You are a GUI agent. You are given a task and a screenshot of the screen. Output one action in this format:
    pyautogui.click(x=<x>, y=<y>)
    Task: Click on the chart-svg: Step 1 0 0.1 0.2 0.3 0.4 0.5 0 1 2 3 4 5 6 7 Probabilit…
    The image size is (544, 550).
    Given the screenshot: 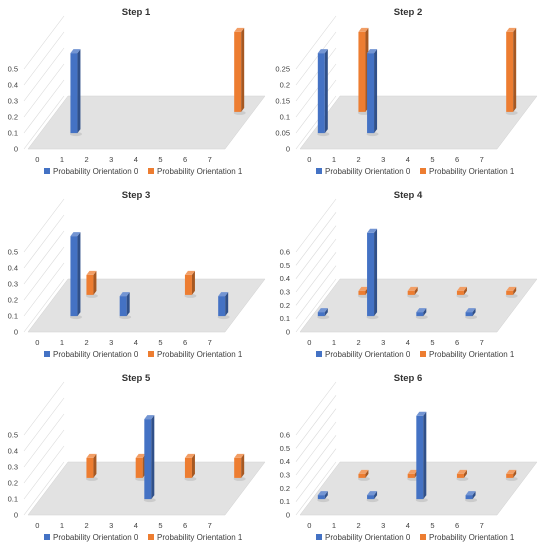 What is the action you would take?
    pyautogui.click(x=137, y=91)
    